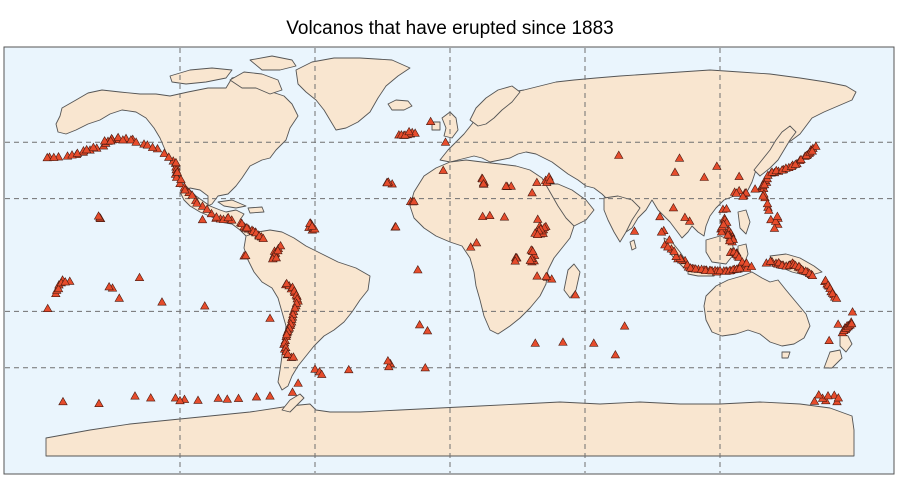 The image size is (900, 500). I want to click on island-ellesmere, so click(273, 63).